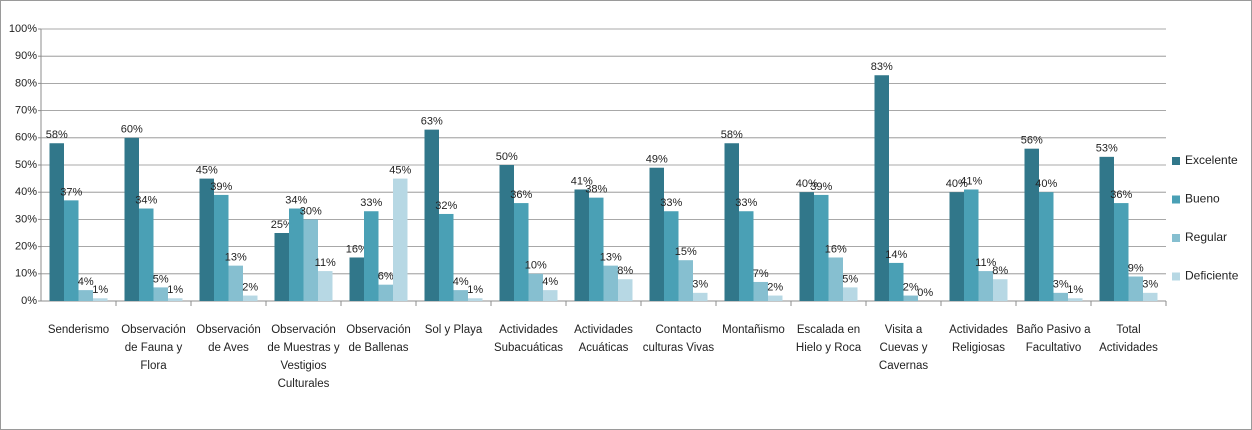 The height and width of the screenshot is (430, 1252). Describe the element at coordinates (903, 348) in the screenshot. I see `x-tick-label: Visita a Cuevas y Cavernas` at that location.